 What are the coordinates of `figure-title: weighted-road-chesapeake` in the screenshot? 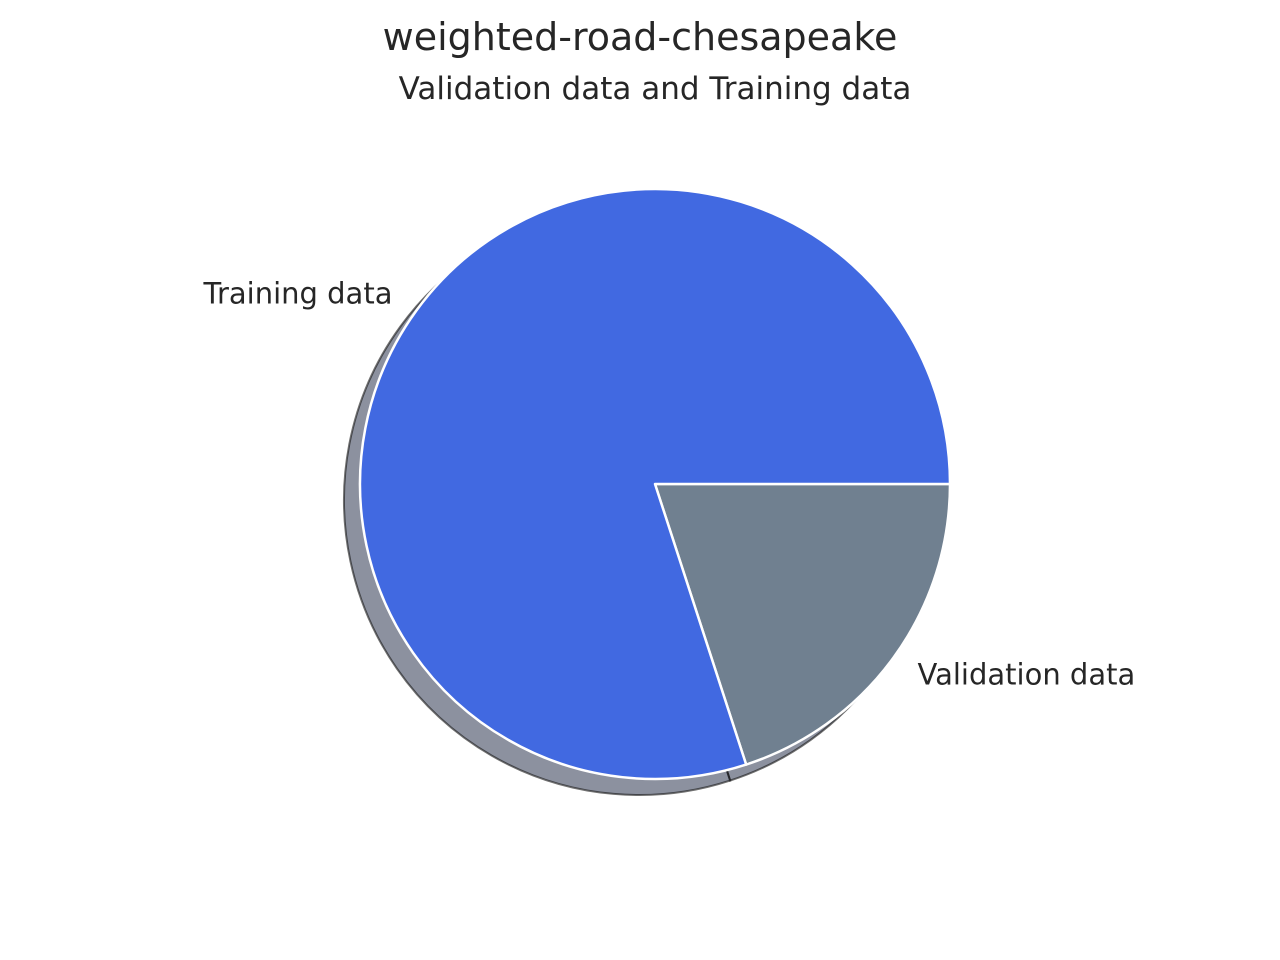 It's located at (640, 37).